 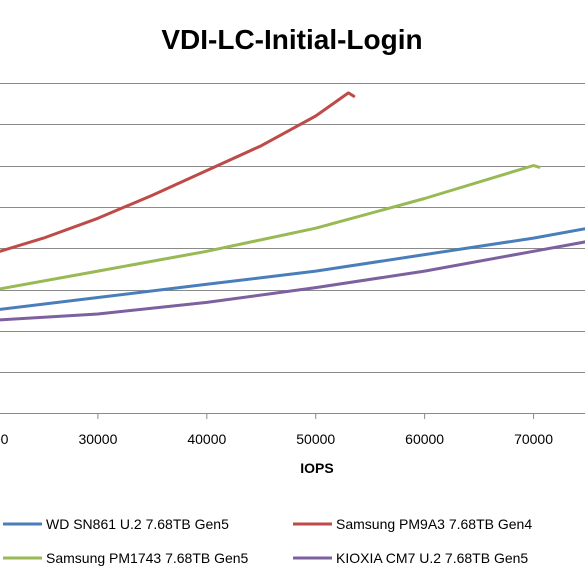 I want to click on x-axis-ticks: 20000 30000 40000 50000 60000 70000, so click(x=276, y=430).